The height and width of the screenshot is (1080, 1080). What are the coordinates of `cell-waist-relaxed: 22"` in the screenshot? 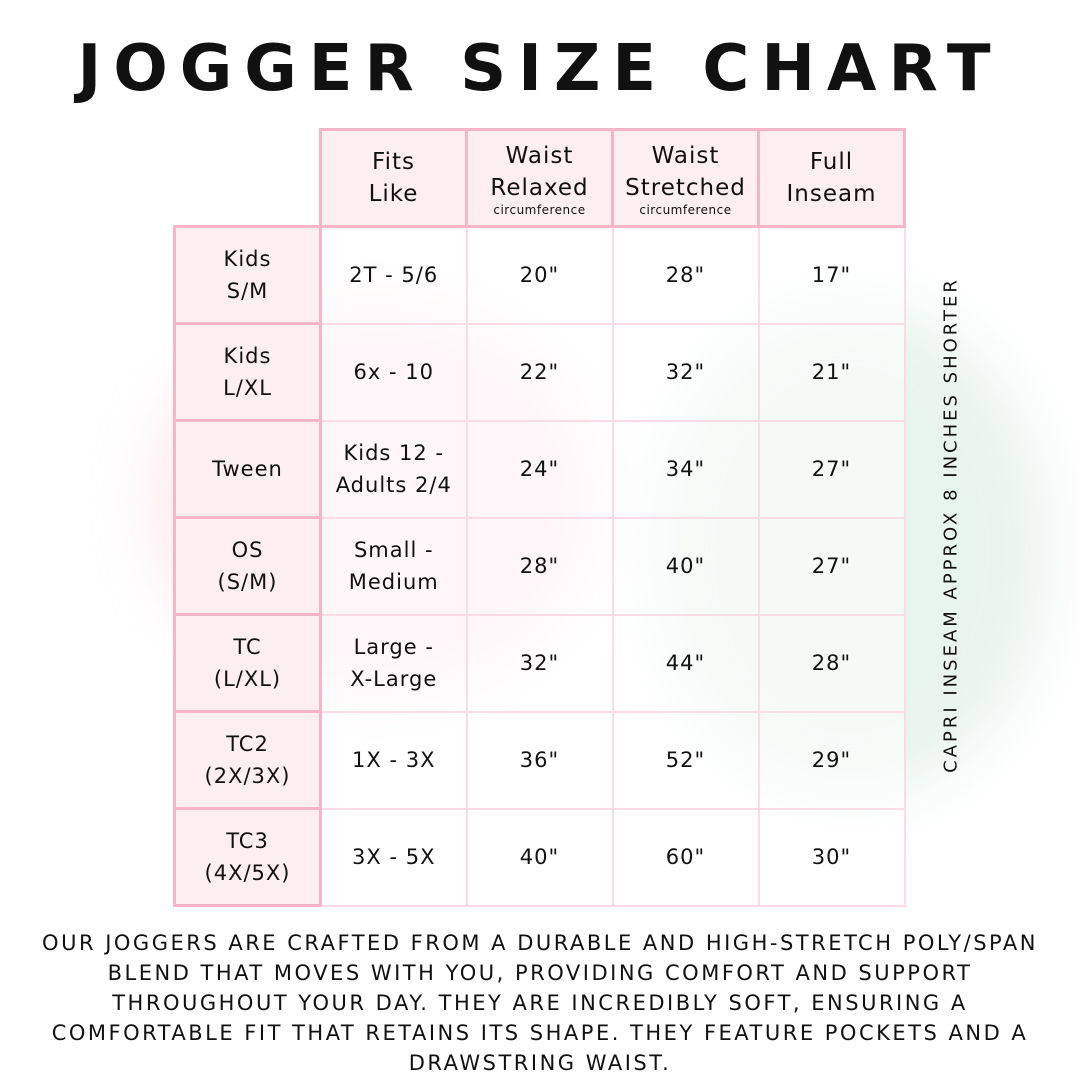 It's located at (539, 372).